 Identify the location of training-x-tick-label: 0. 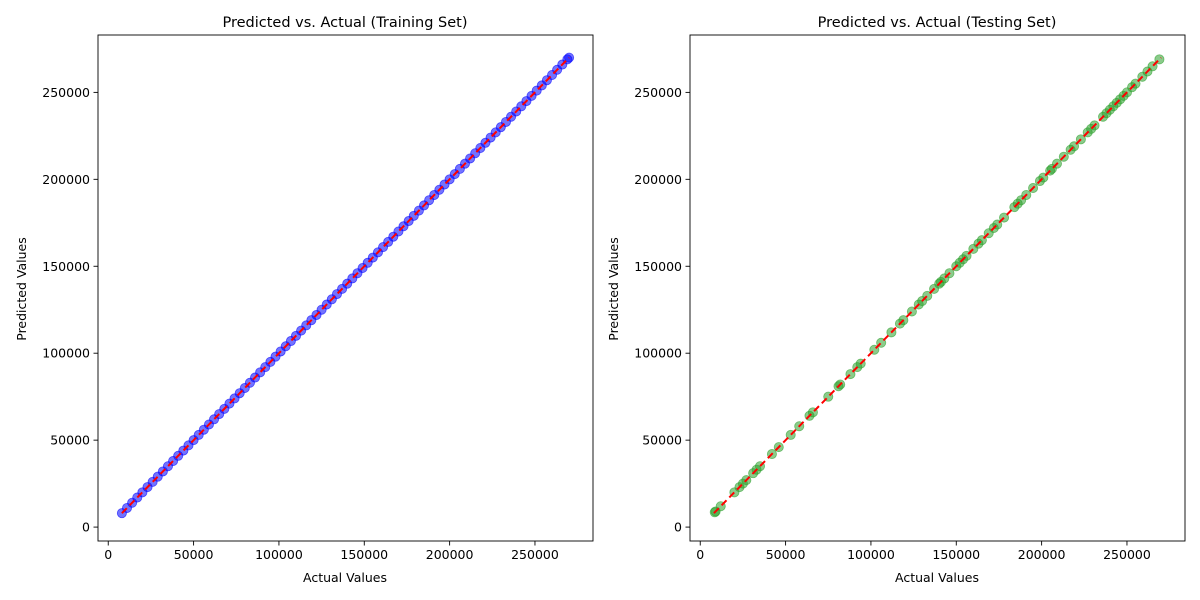
(108, 554).